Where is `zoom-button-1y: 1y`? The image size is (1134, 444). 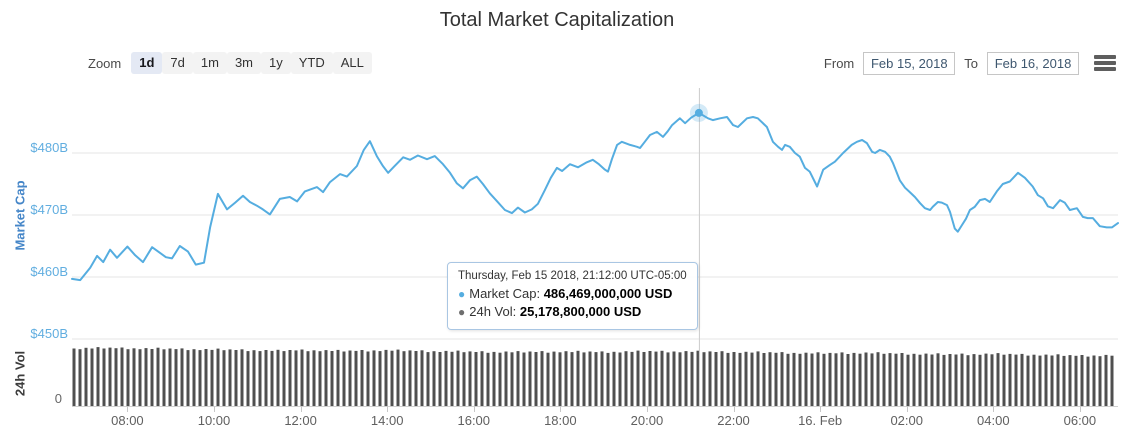
zoom-button-1y: 1y is located at coordinates (276, 63).